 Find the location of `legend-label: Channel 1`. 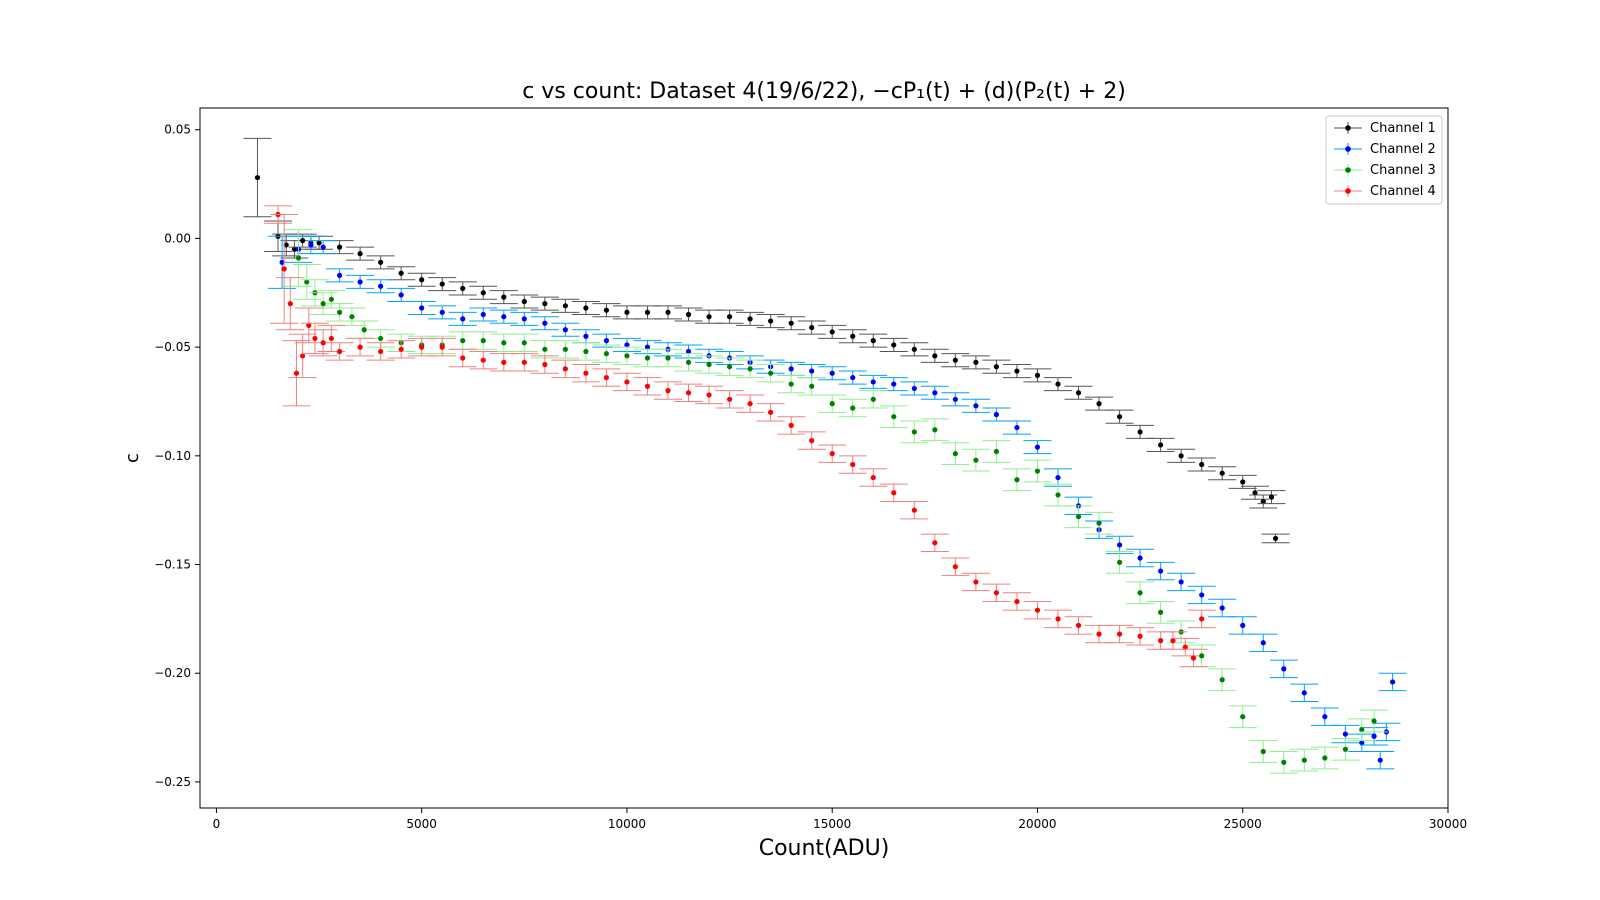

legend-label: Channel 1 is located at coordinates (1403, 128).